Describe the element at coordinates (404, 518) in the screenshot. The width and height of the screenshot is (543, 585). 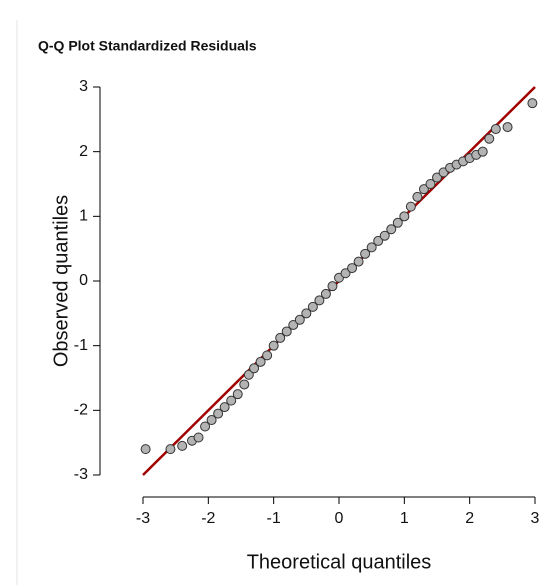
I see `x-tick-label: 1` at that location.